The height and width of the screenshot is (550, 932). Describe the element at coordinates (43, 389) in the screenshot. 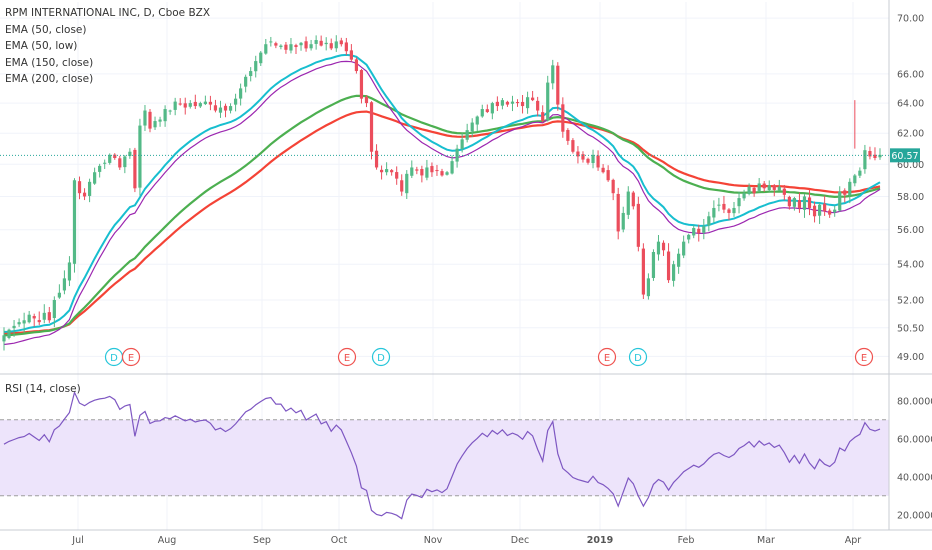

I see `rsi-legend: RSI (14, close)` at that location.